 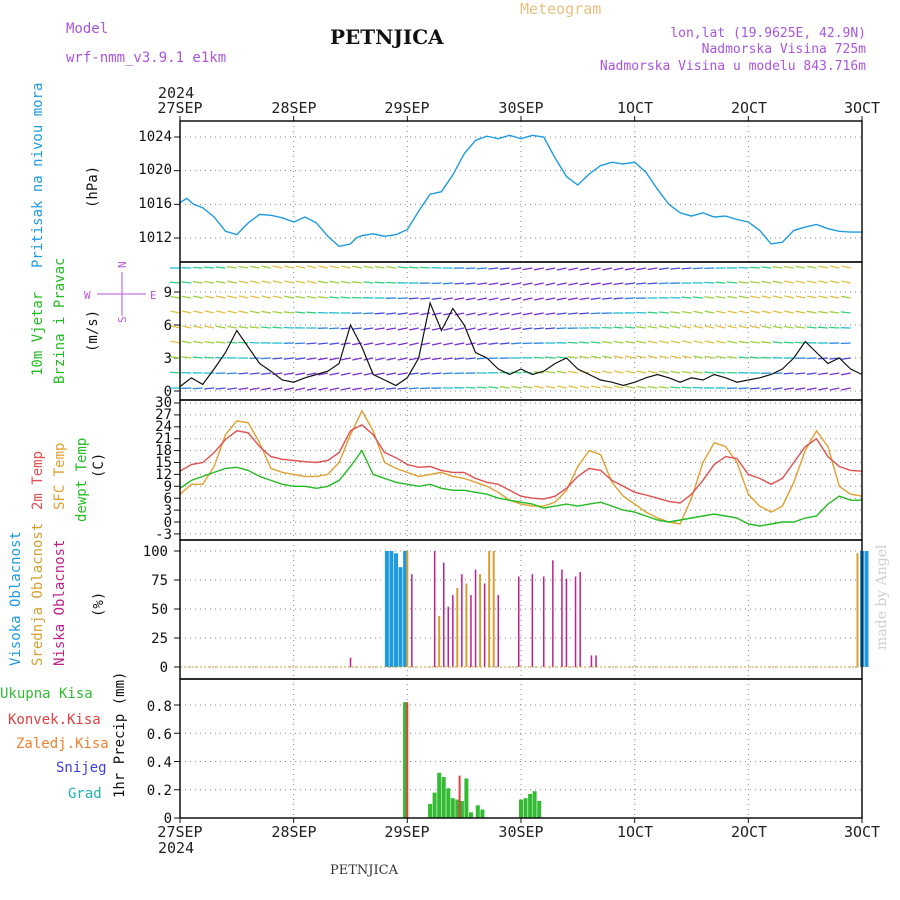 What do you see at coordinates (768, 33) in the screenshot?
I see `lonlat-label: lon,lat (19.9625E, 42.9N)` at bounding box center [768, 33].